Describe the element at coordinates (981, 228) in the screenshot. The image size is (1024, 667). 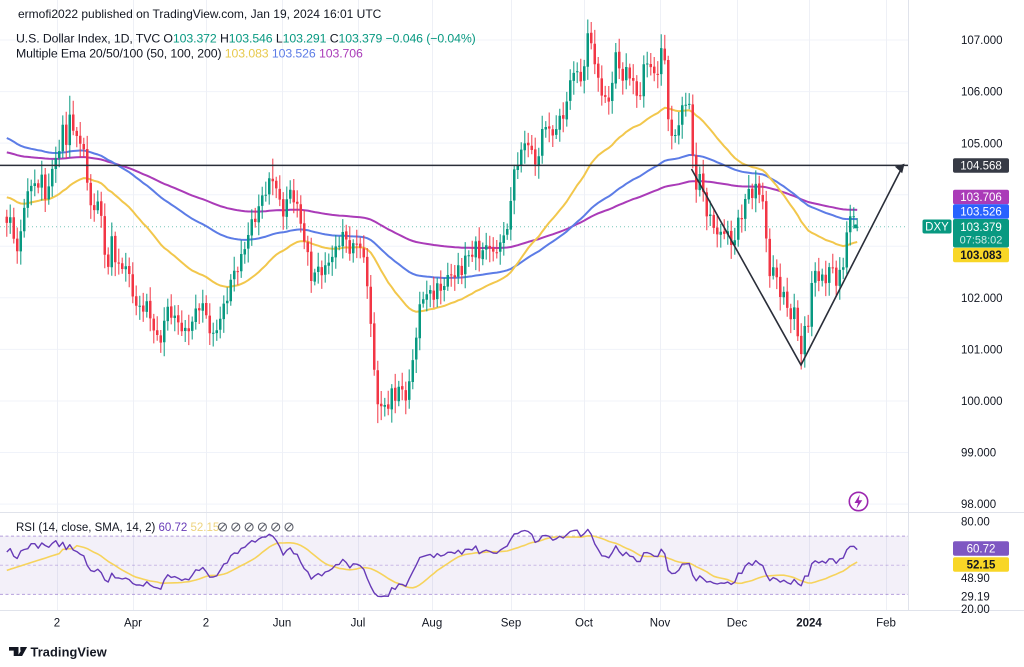
I see `svg-text: 103.379` at that location.